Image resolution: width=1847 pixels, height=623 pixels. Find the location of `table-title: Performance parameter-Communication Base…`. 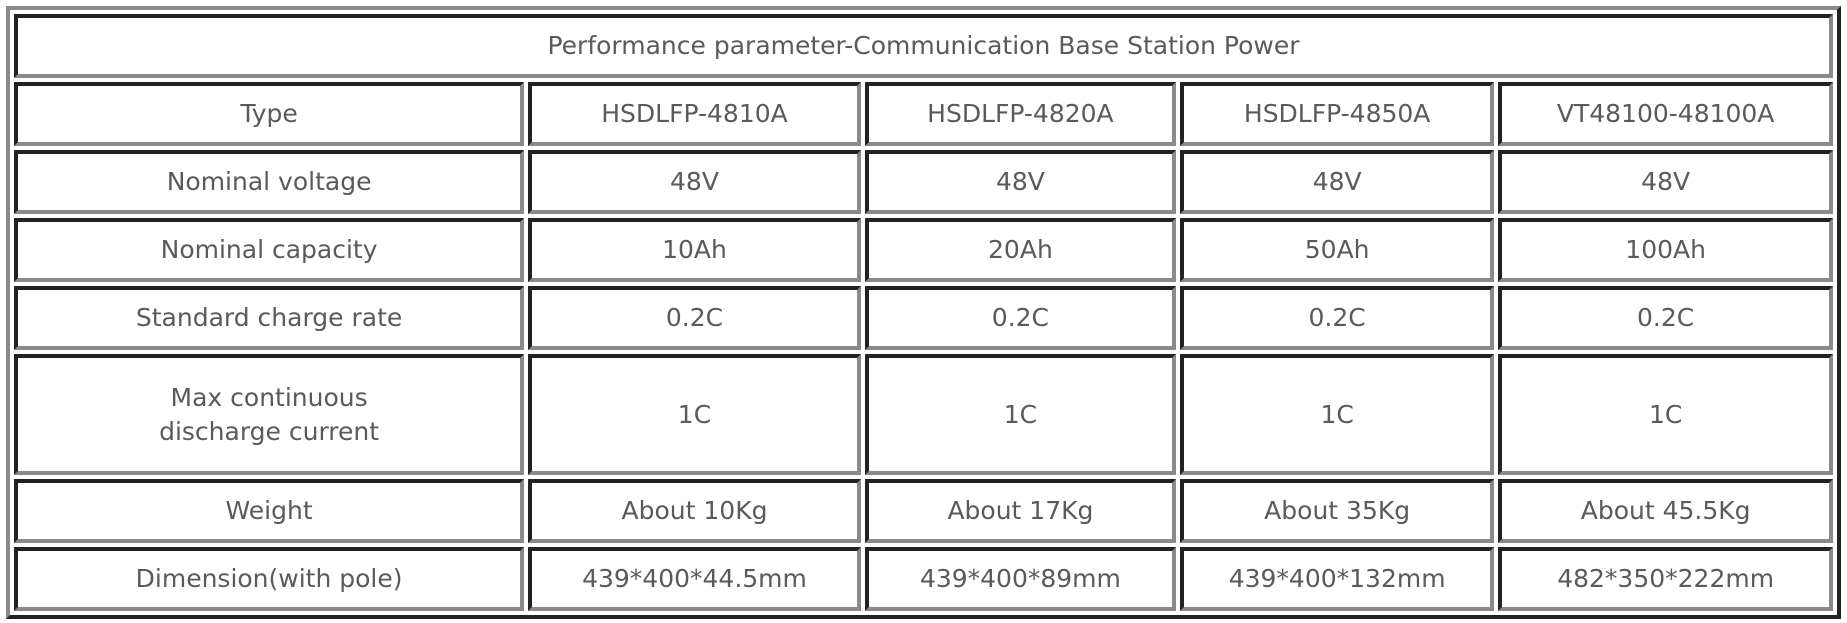

table-title: Performance parameter-Communication Base… is located at coordinates (923, 46).